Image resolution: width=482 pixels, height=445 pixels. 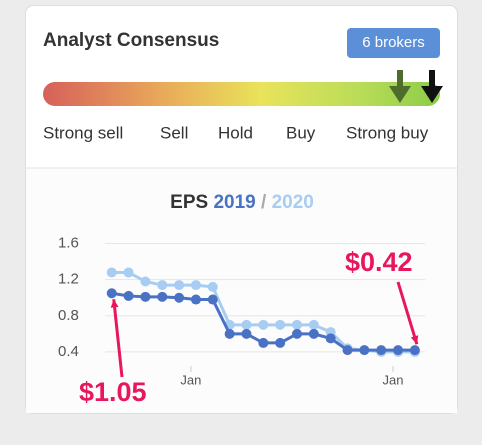 I want to click on chart-title-part: 2019, so click(x=234, y=202).